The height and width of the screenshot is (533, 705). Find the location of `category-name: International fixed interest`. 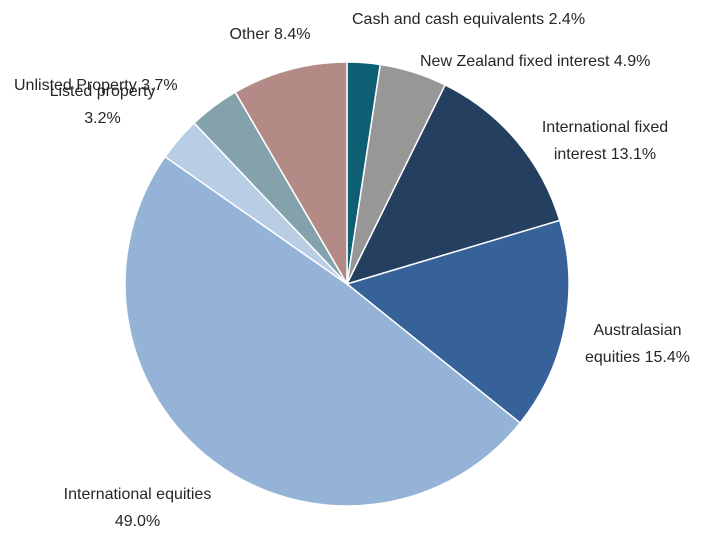

category-name: International fixed interest is located at coordinates (605, 141).